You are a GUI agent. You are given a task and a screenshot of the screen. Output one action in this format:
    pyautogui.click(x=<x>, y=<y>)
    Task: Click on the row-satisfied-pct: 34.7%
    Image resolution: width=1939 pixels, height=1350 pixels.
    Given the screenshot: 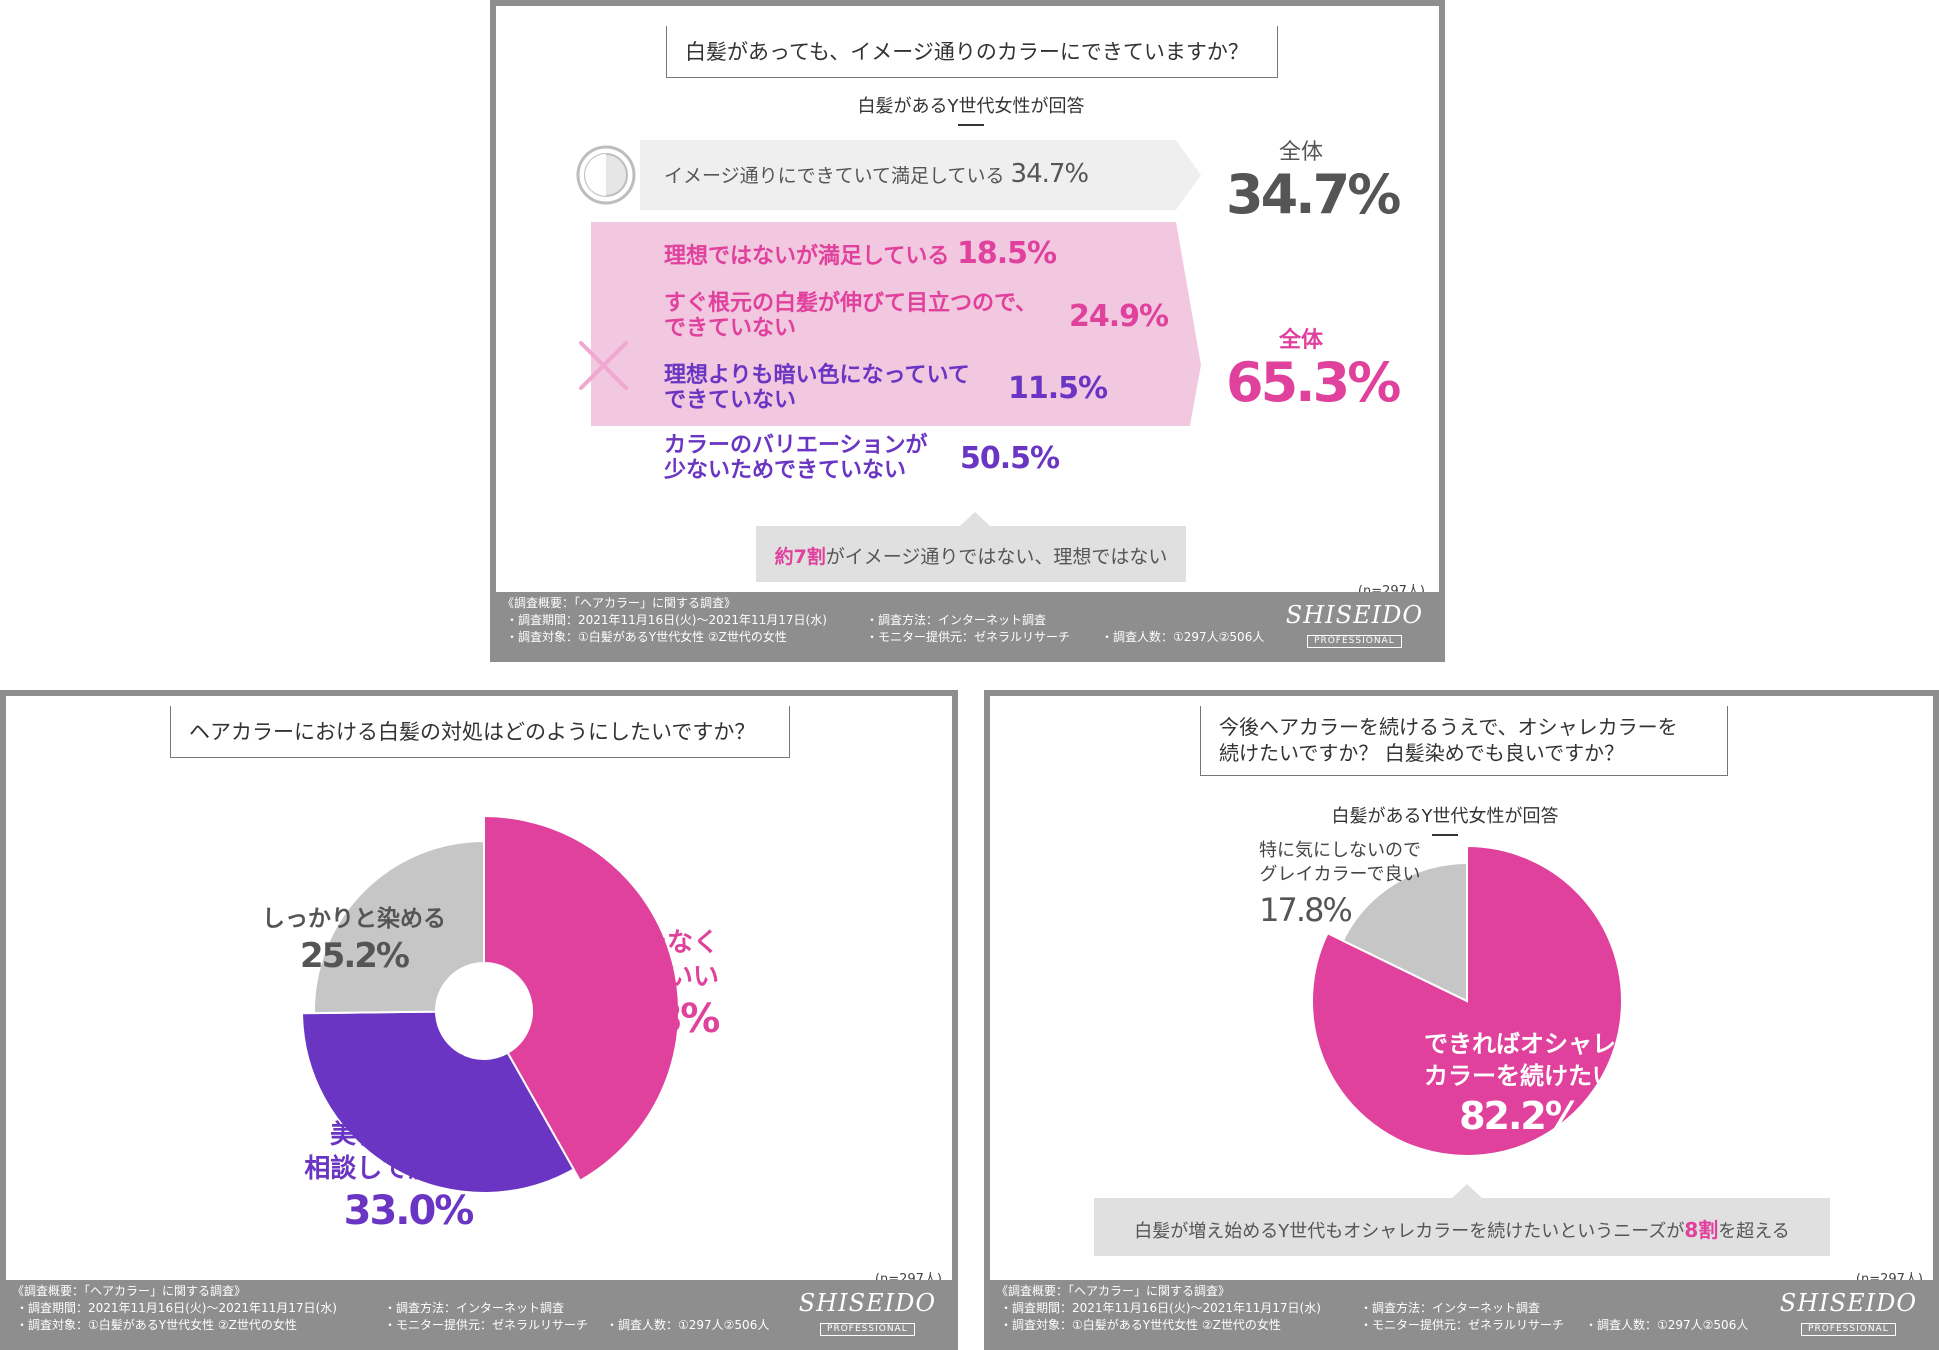 What is the action you would take?
    pyautogui.click(x=1050, y=174)
    